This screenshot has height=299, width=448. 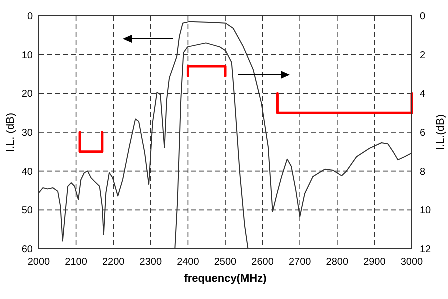 What do you see at coordinates (226, 262) in the screenshot?
I see `x-tick-label: 2500` at bounding box center [226, 262].